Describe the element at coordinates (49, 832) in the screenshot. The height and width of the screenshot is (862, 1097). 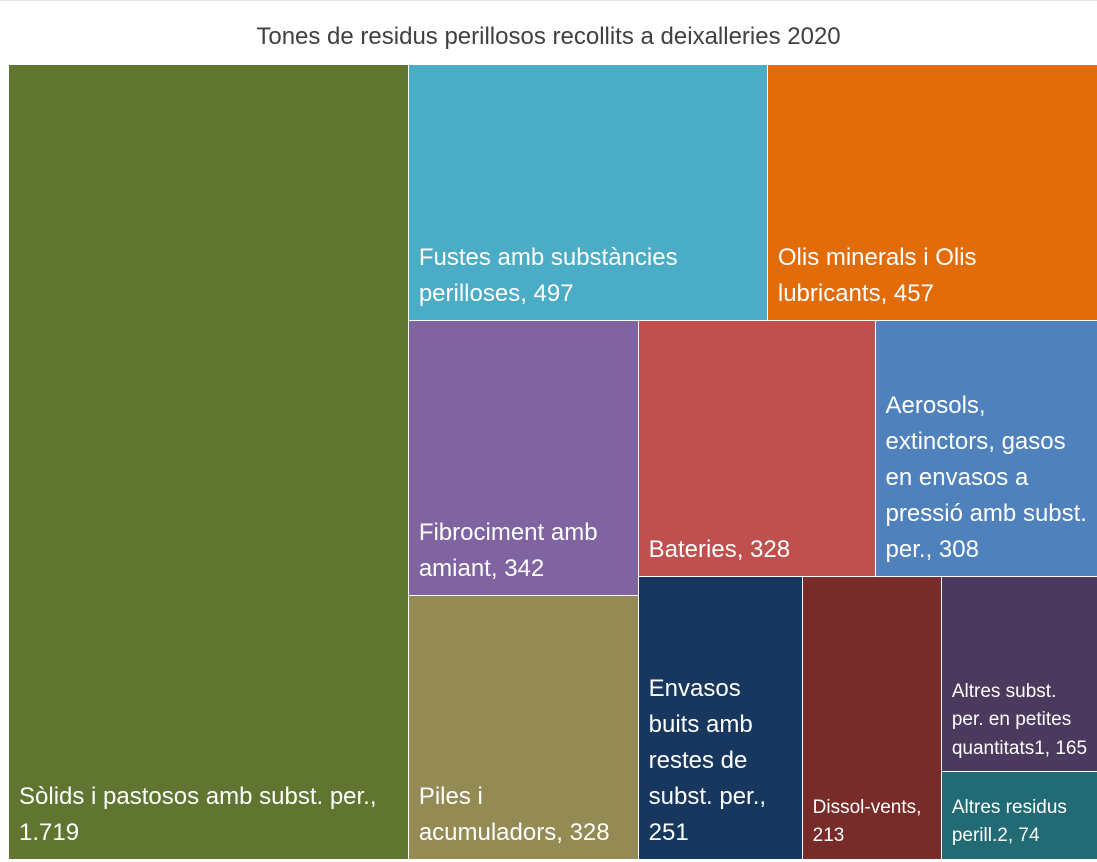
I see `value-label: 1.719` at that location.